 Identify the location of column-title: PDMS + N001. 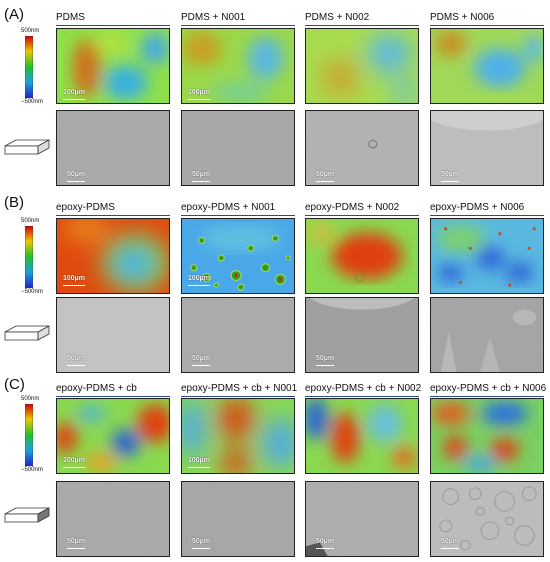
(213, 17).